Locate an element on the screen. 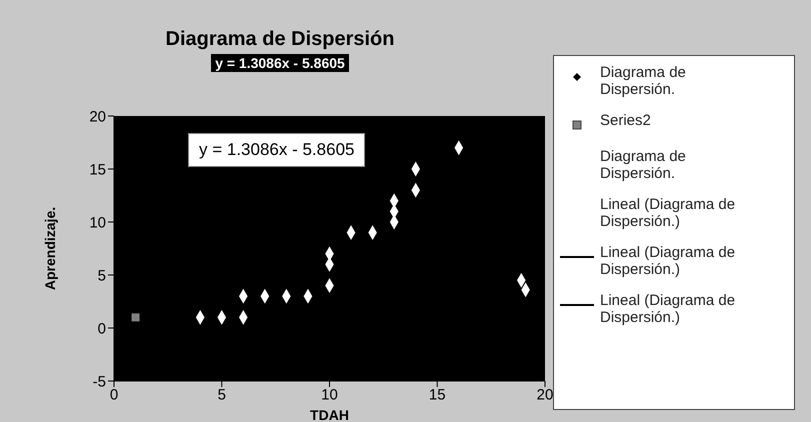 Image resolution: width=811 pixels, height=422 pixels. y-tick-label: 15 is located at coordinates (97, 169).